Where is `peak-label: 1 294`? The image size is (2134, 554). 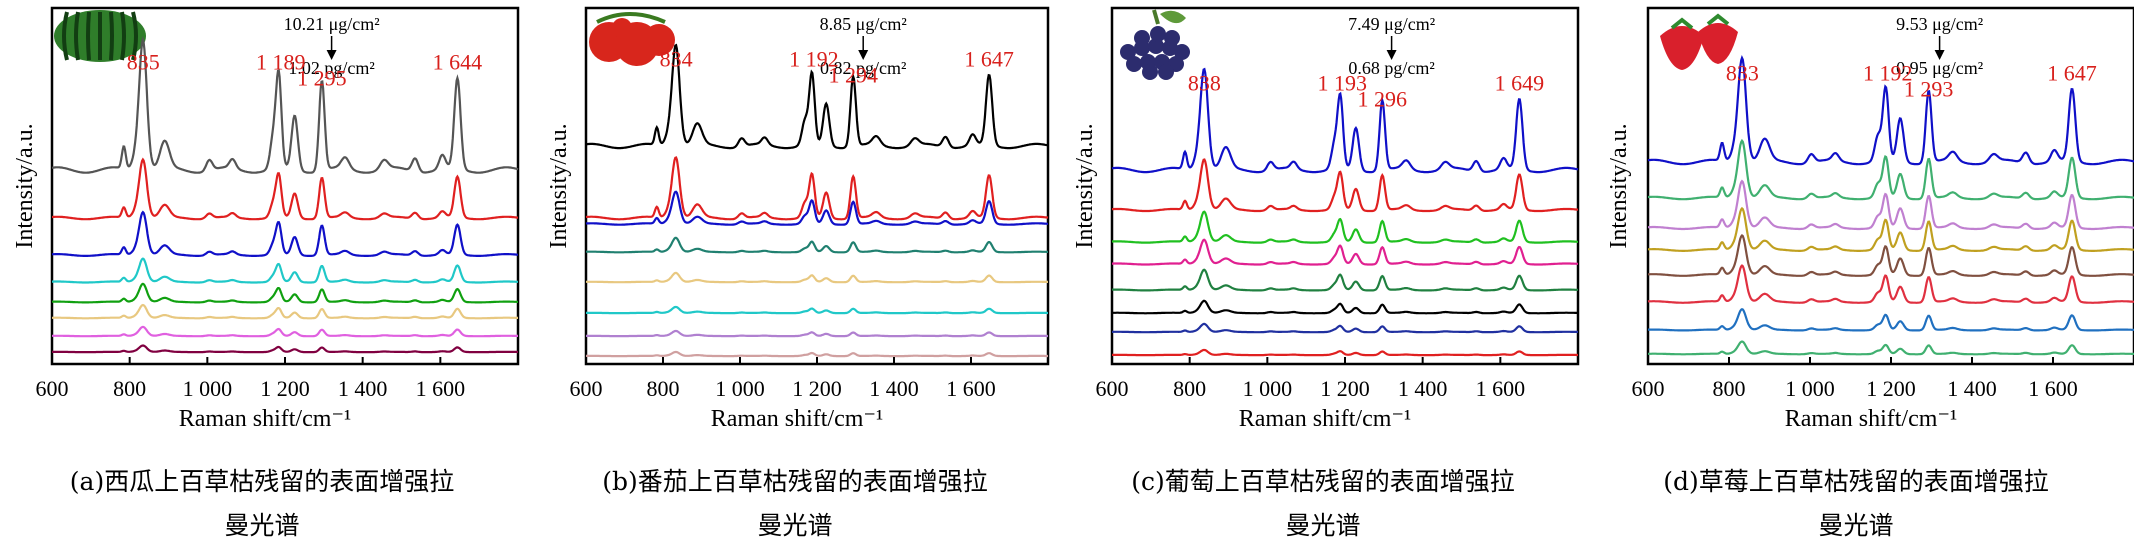
peak-label: 1 294 is located at coordinates (853, 75).